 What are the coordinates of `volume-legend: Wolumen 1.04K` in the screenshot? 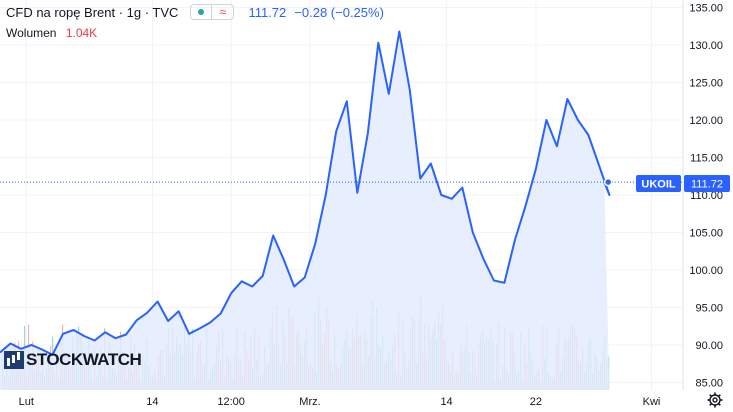 It's located at (51, 33).